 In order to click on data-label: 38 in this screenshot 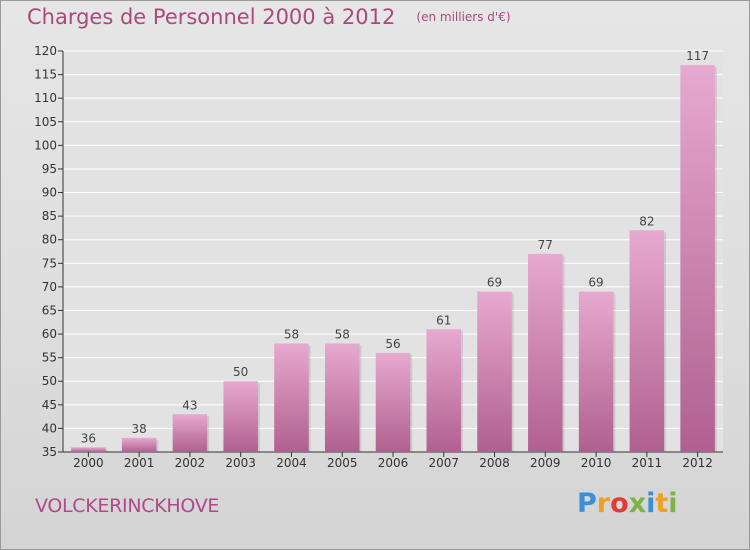, I will do `click(139, 429)`.